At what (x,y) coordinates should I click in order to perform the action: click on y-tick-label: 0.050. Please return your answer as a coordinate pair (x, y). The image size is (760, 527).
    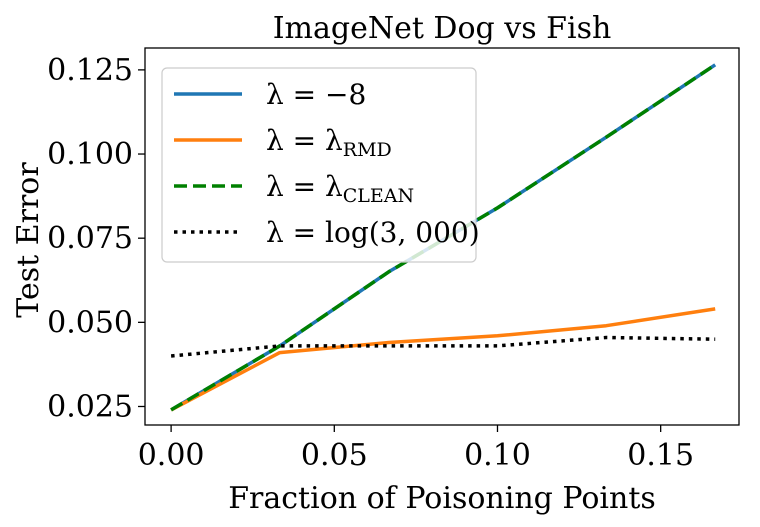
    Looking at the image, I should click on (90, 322).